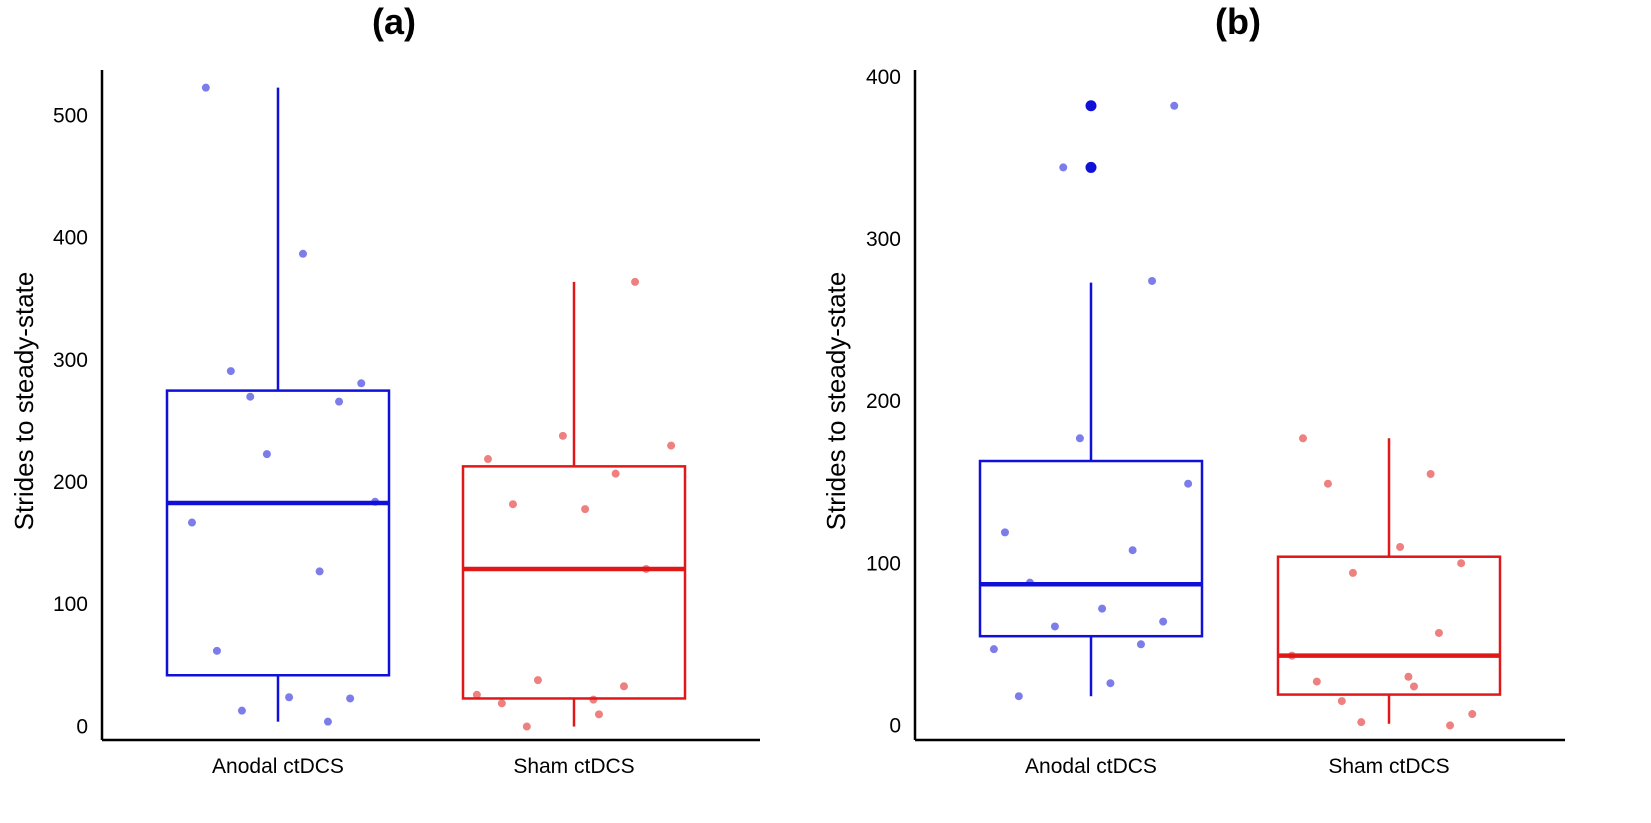 The image size is (1651, 823). What do you see at coordinates (24, 401) in the screenshot?
I see `panel-a-y-axis-label: Strides to steady-state` at bounding box center [24, 401].